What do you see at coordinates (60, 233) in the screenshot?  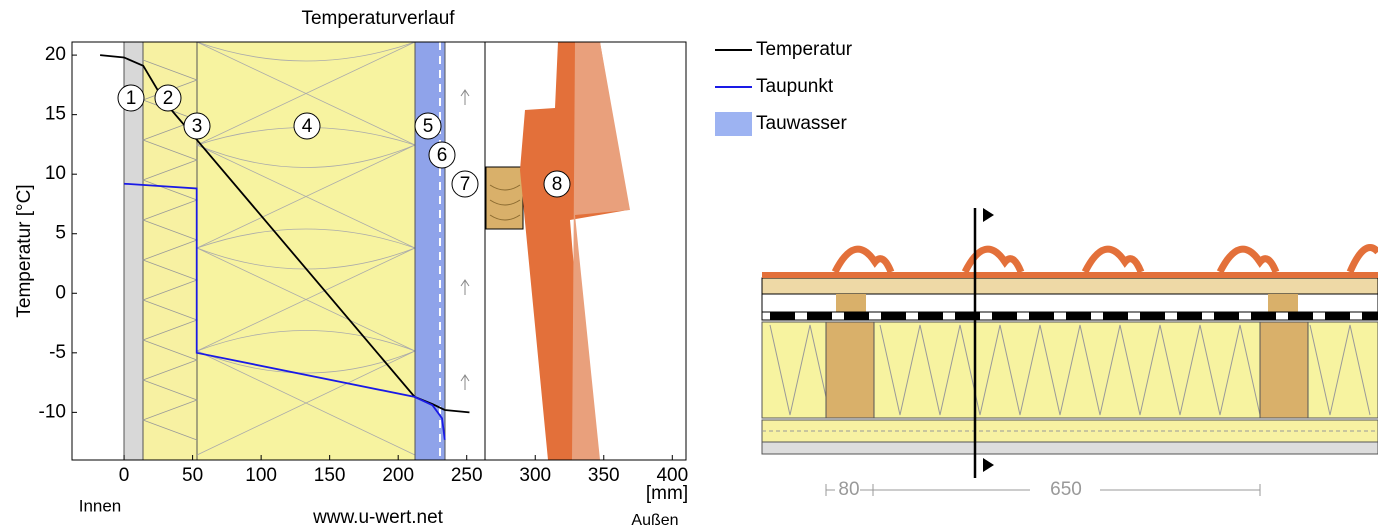 I see `y-tick-label: 5` at bounding box center [60, 233].